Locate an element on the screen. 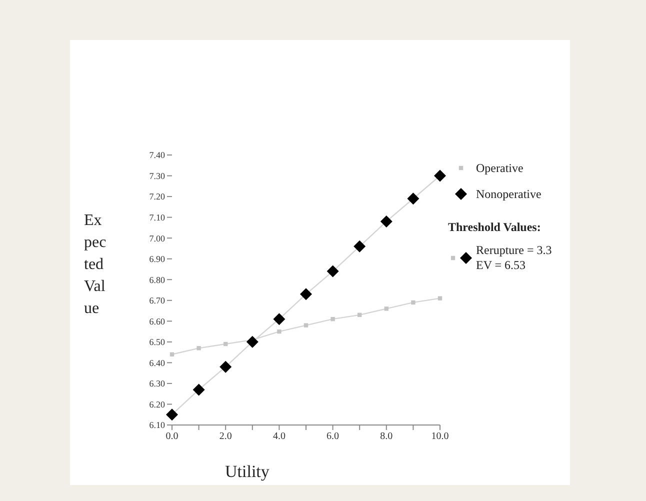 Image resolution: width=646 pixels, height=501 pixels. y-tick-label: 6.80 is located at coordinates (157, 279).